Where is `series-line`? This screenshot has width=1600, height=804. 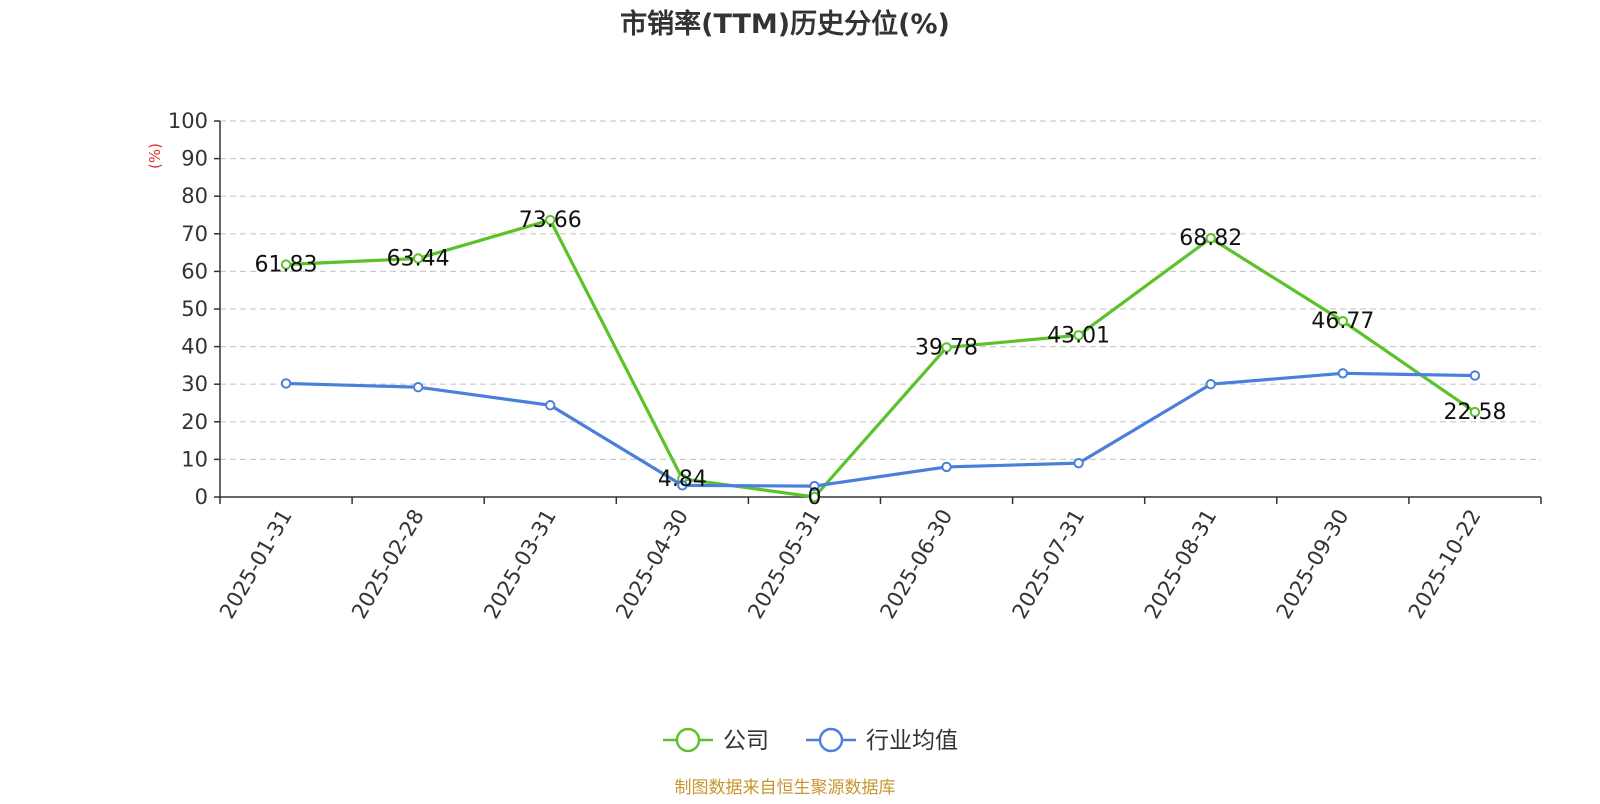 series-line is located at coordinates (880, 429).